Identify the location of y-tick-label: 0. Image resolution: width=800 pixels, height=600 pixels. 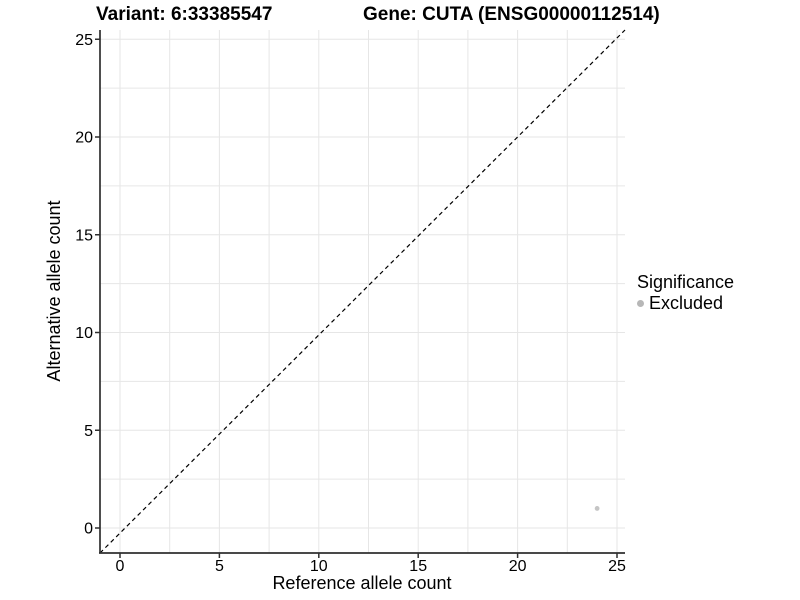
(88, 529).